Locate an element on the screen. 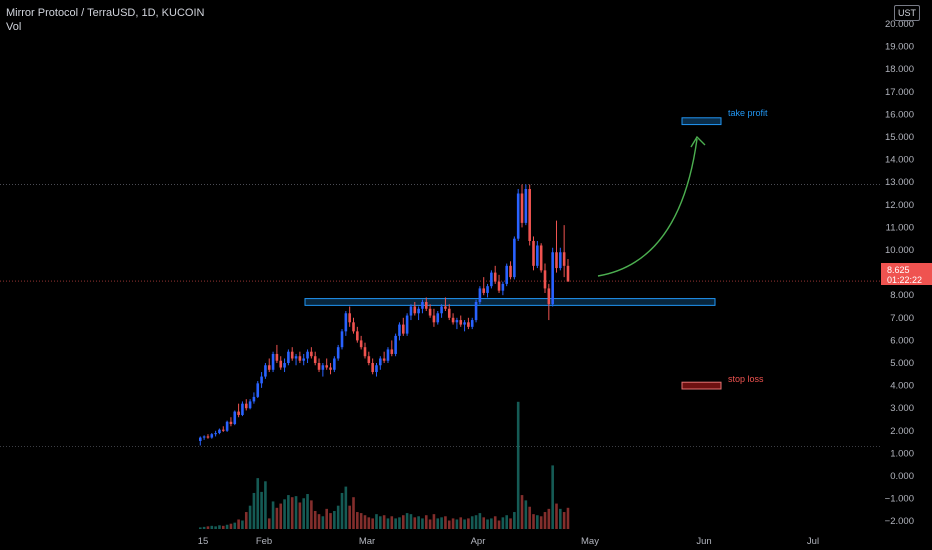  y-tick-label: 14.000 is located at coordinates (899, 160).